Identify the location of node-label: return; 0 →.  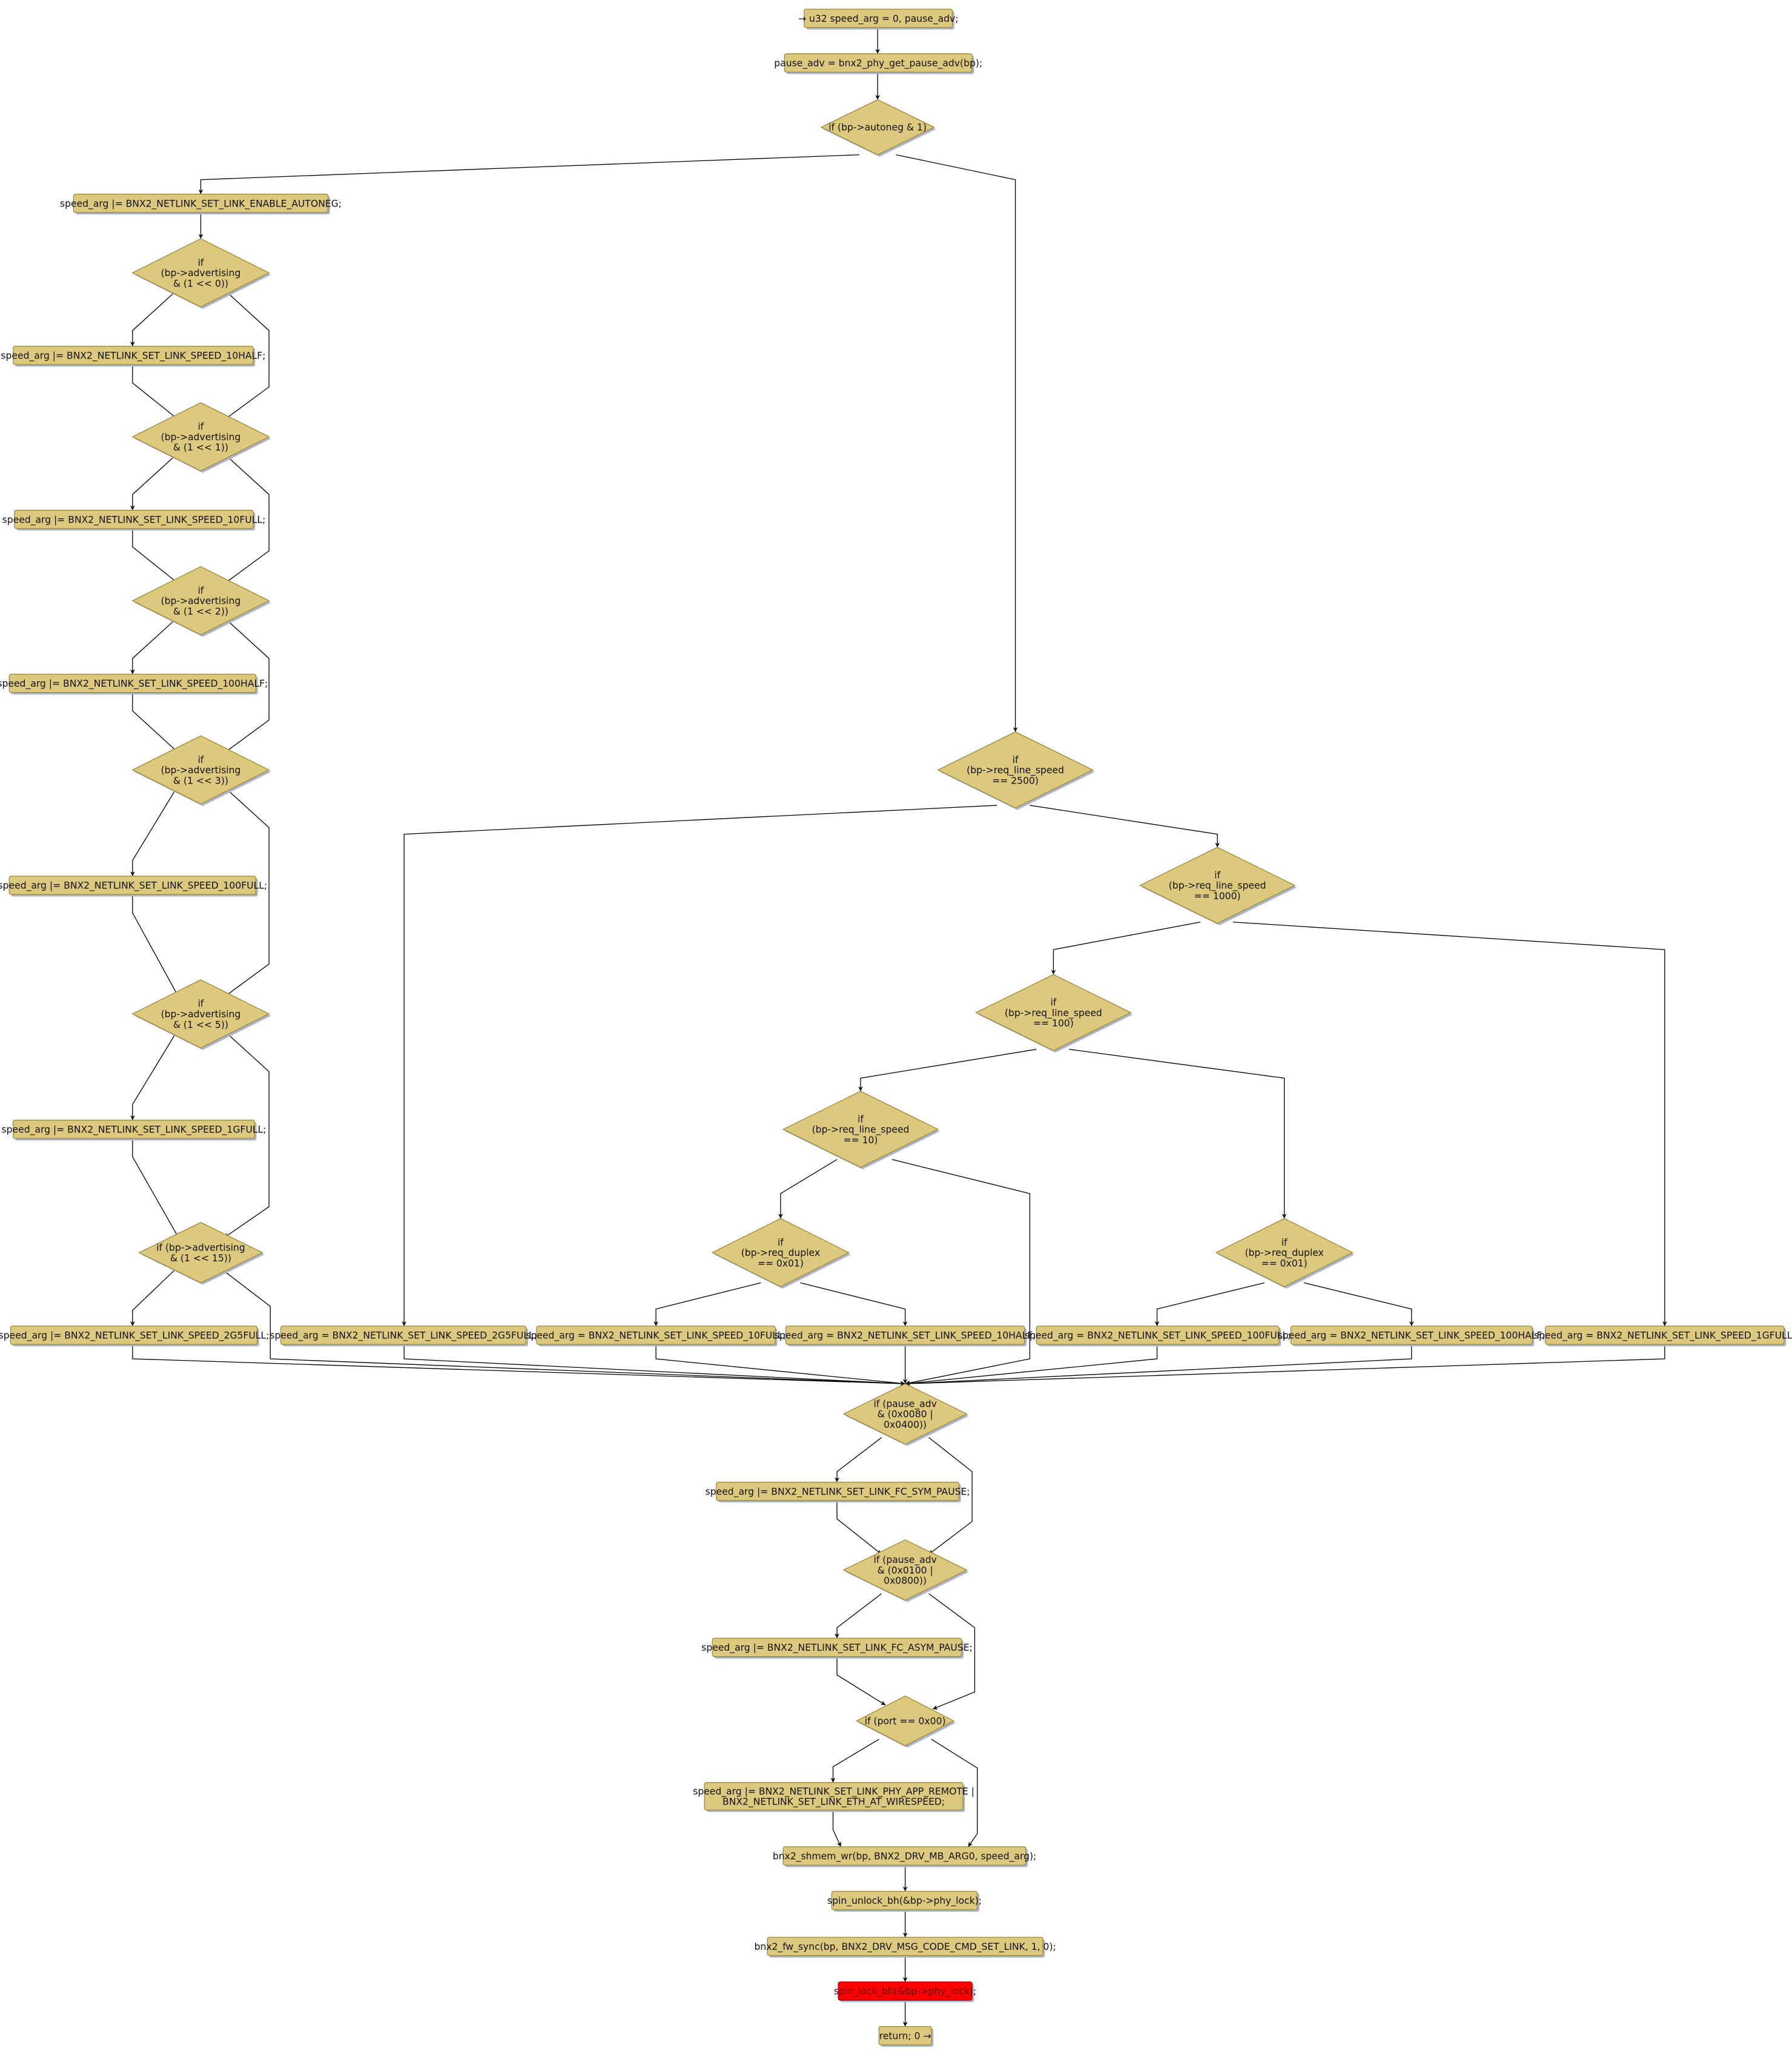
(905, 2036).